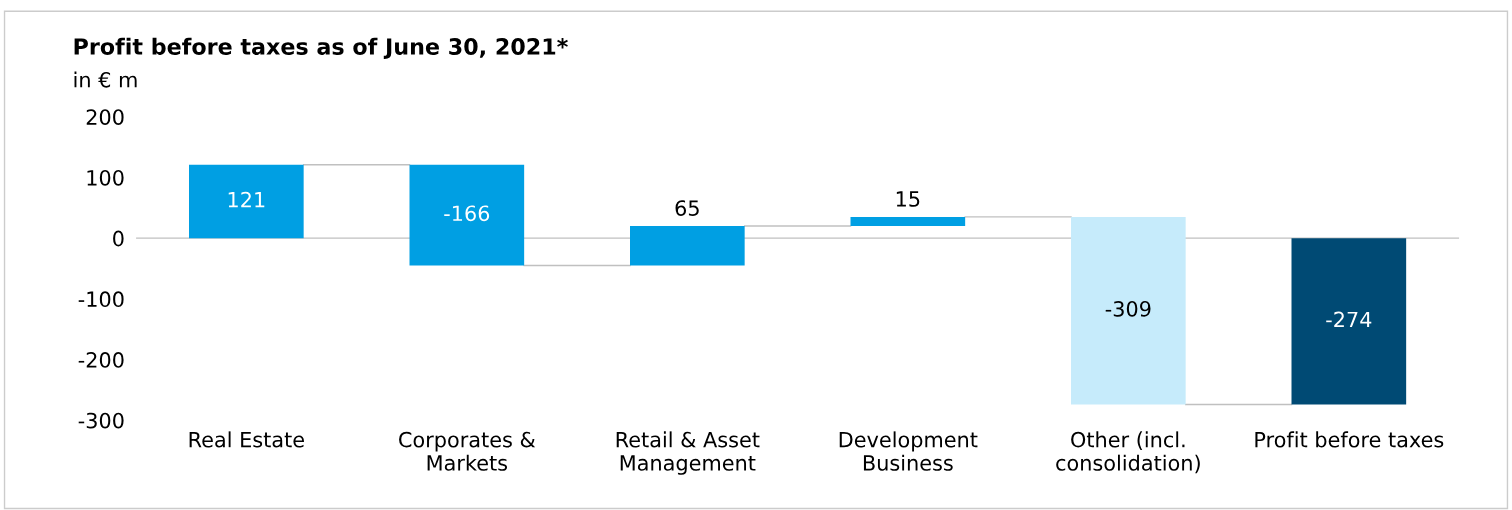  Describe the element at coordinates (105, 177) in the screenshot. I see `y-tick-label: 100` at that location.